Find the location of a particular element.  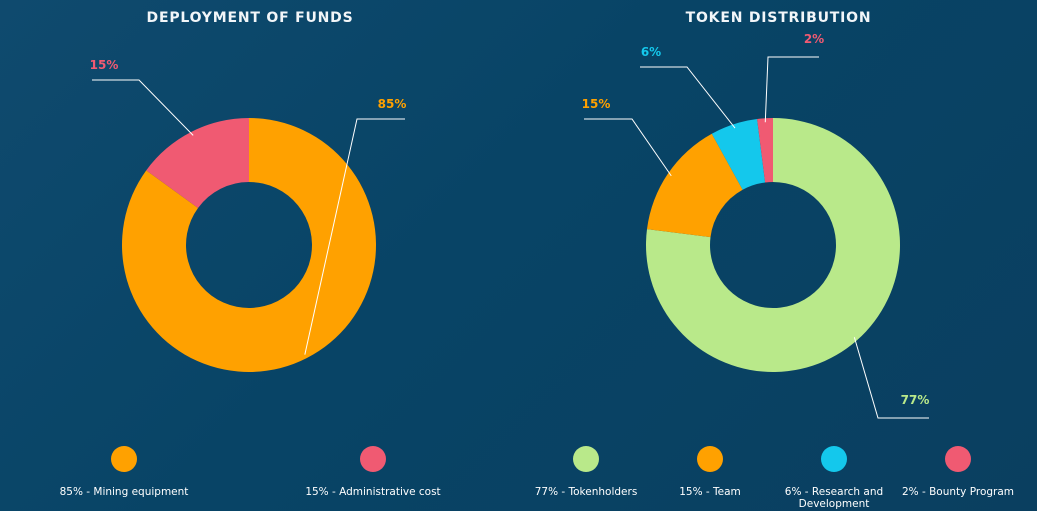

callout-label-research-and-development: 6% is located at coordinates (651, 52).